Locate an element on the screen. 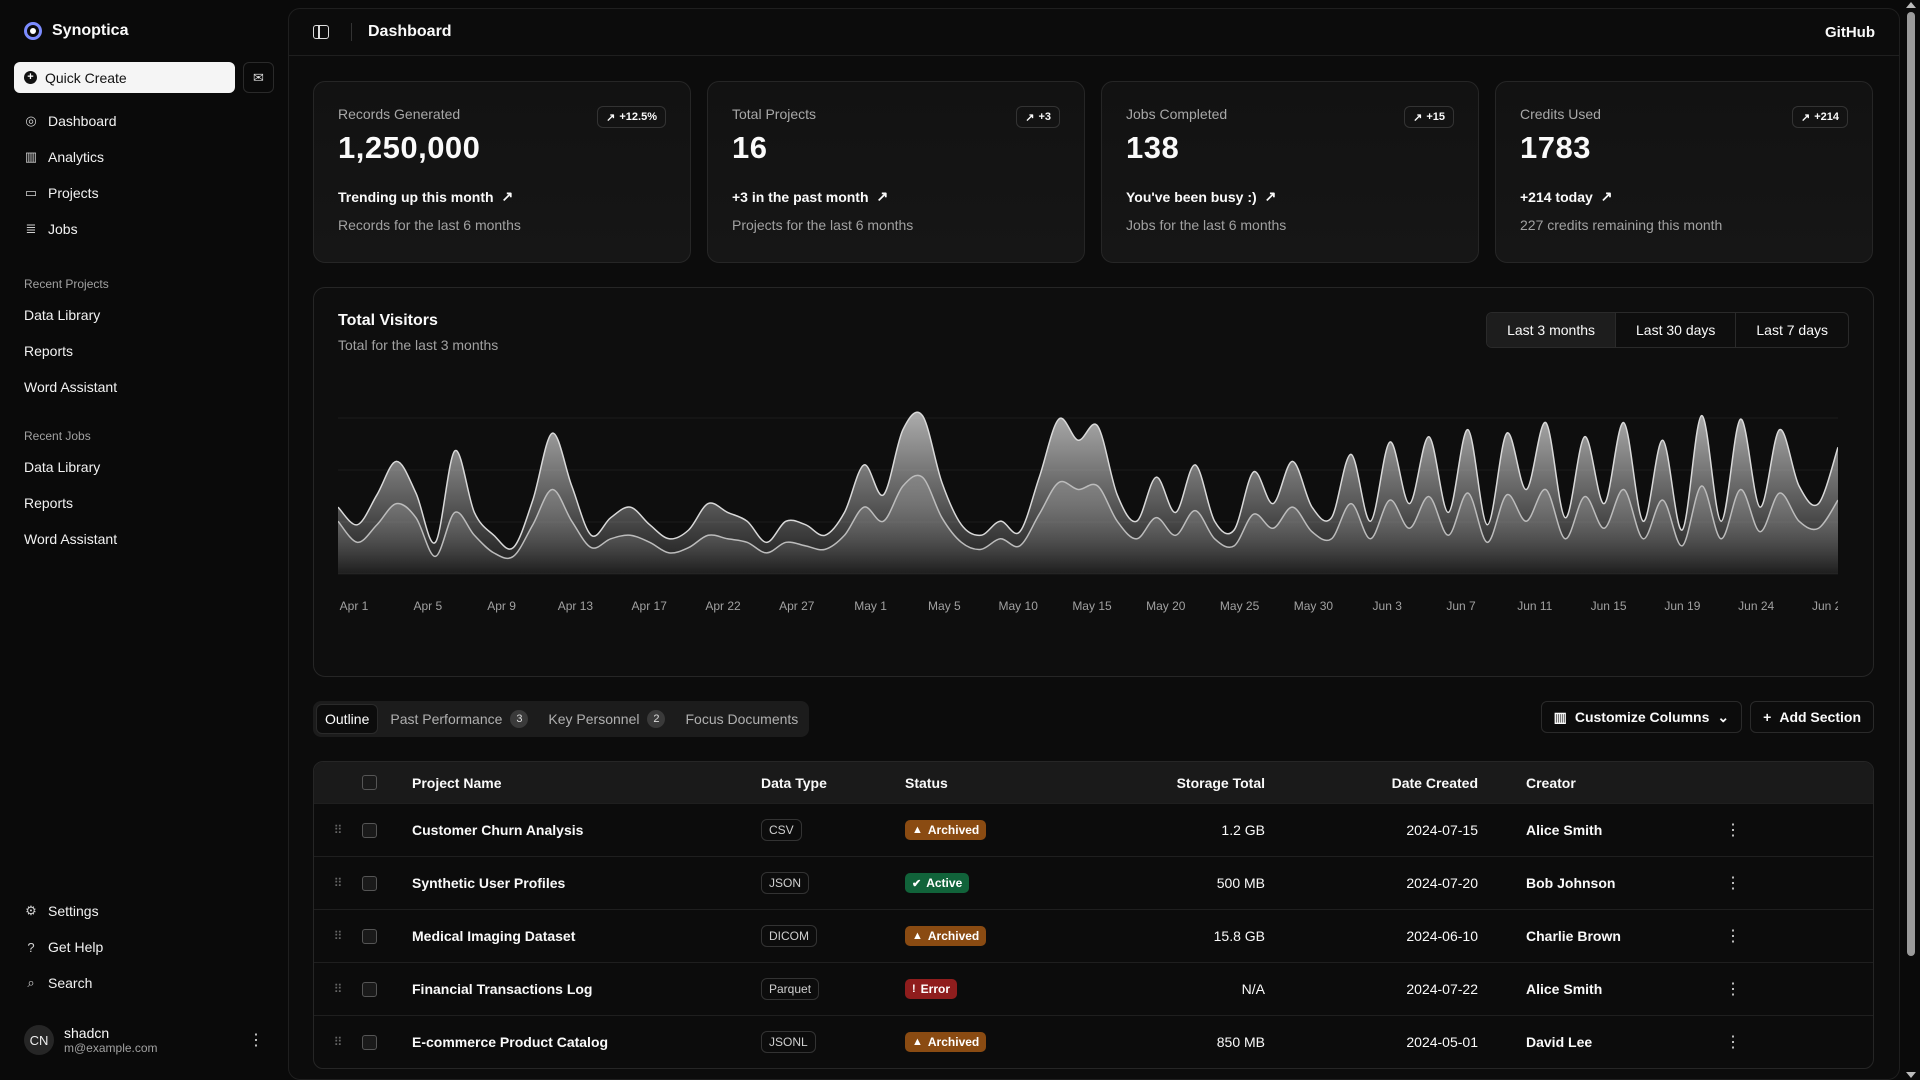 Image resolution: width=1920 pixels, height=1080 pixels. recent-project-item: Reports is located at coordinates (49, 351).